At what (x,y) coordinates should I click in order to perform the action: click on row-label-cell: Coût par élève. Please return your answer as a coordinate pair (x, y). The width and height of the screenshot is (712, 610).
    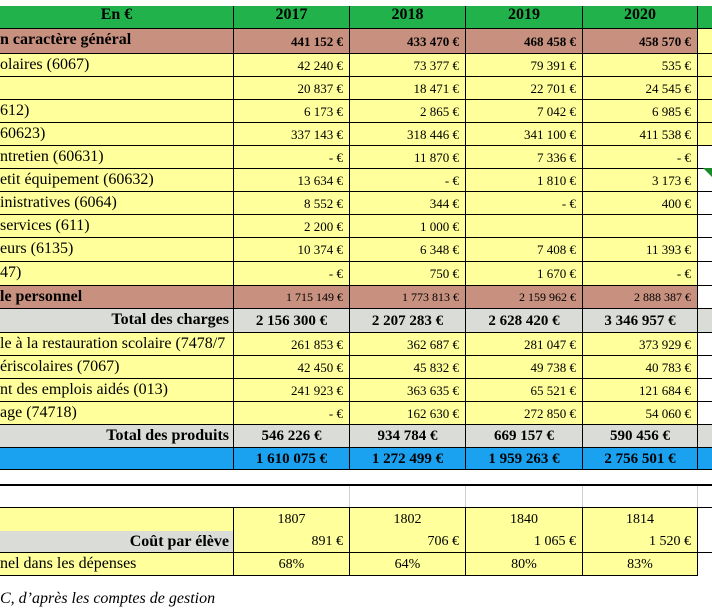
    Looking at the image, I should click on (117, 542).